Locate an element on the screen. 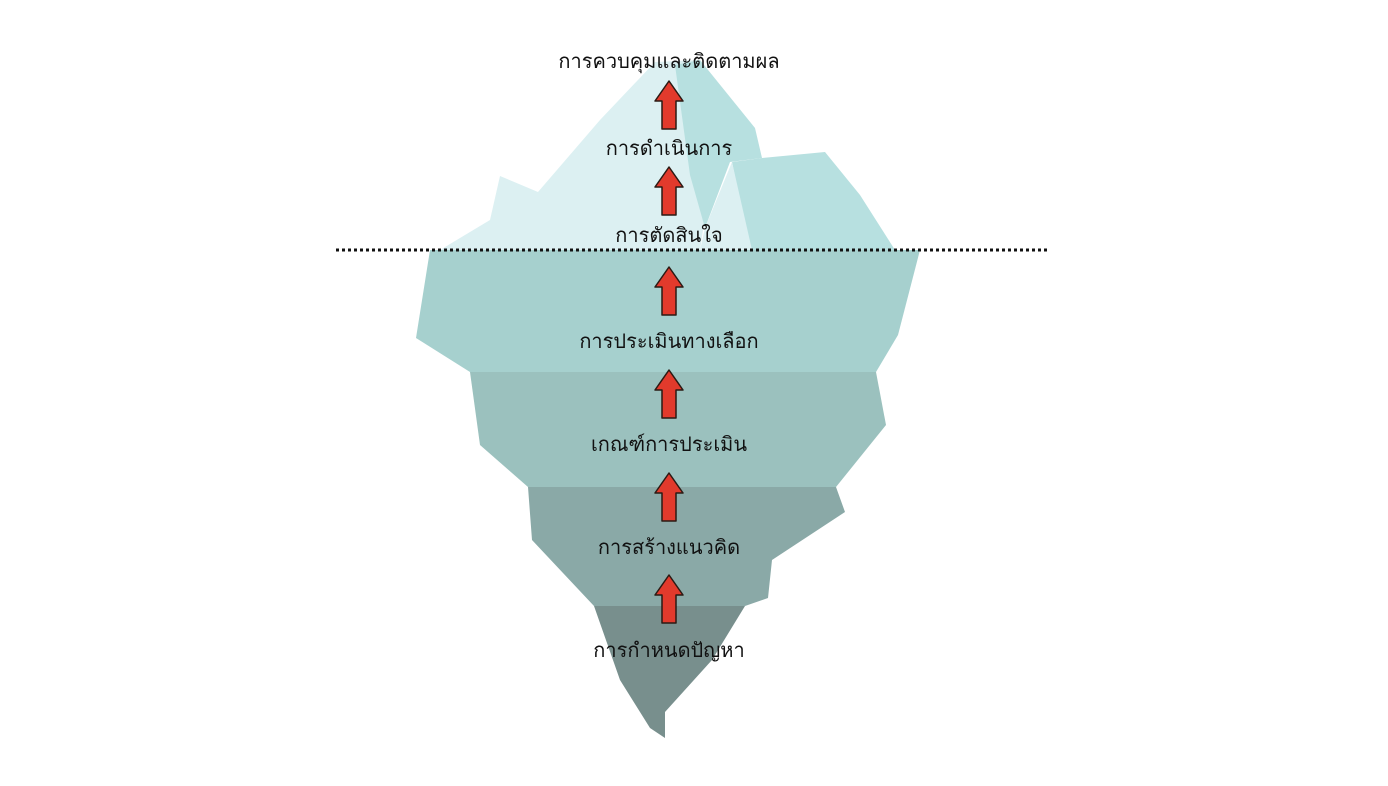 The height and width of the screenshot is (786, 1388). step-label-evaluation-criteria: เกณฑ์การประเมิน is located at coordinates (669, 444).